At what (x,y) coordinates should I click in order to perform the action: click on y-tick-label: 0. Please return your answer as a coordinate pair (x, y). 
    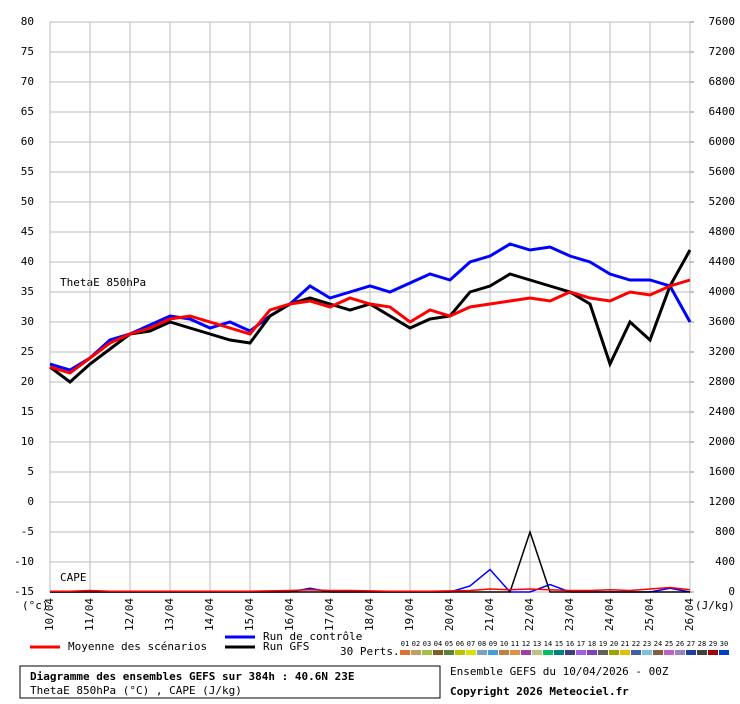
    Looking at the image, I should click on (30, 501).